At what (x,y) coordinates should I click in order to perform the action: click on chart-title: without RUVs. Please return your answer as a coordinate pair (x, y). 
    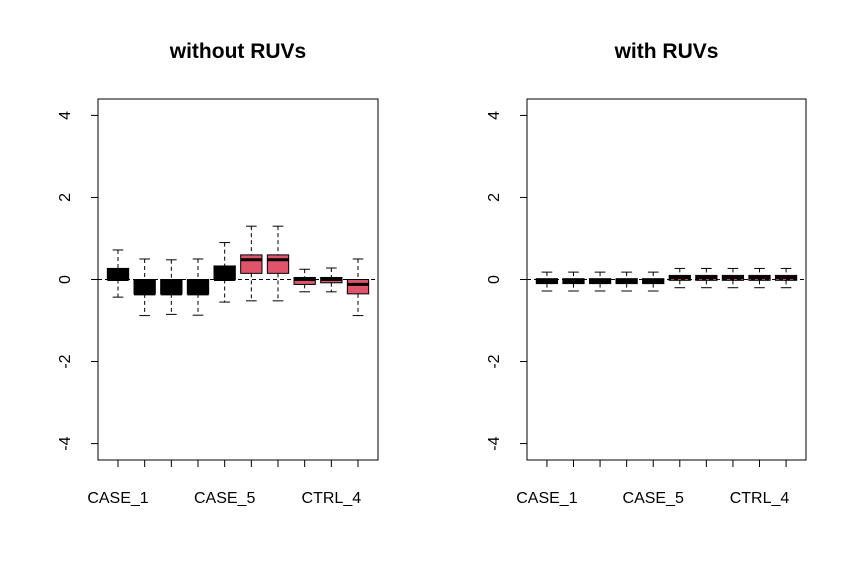
    Looking at the image, I should click on (238, 51).